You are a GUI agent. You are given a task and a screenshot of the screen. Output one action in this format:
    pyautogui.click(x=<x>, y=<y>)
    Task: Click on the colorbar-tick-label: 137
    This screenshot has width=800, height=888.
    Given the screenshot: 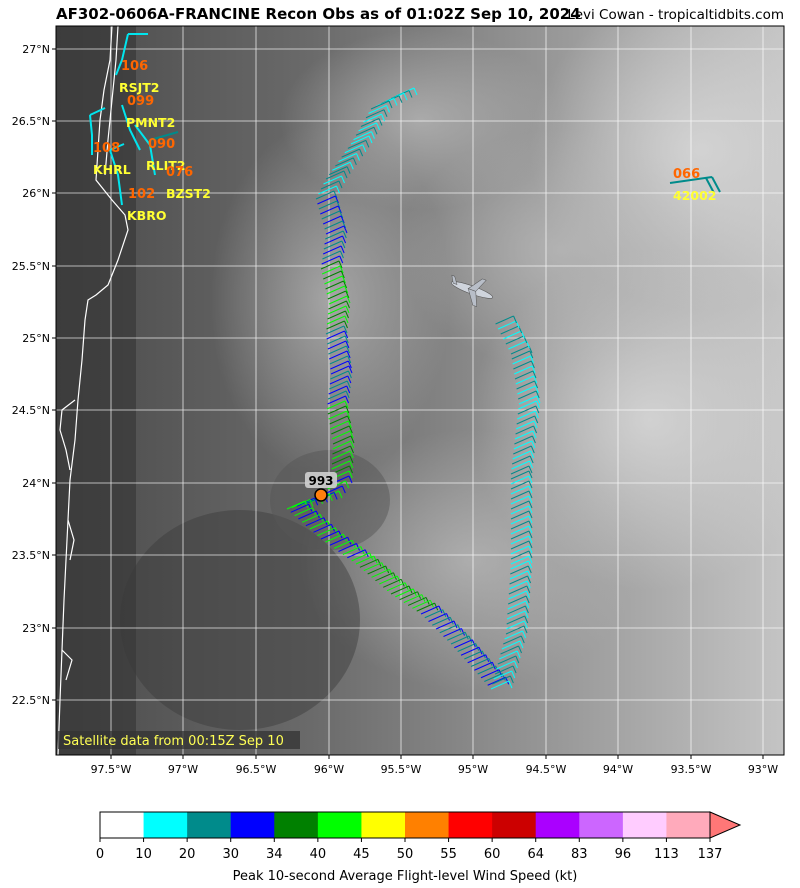 What is the action you would take?
    pyautogui.click(x=710, y=854)
    